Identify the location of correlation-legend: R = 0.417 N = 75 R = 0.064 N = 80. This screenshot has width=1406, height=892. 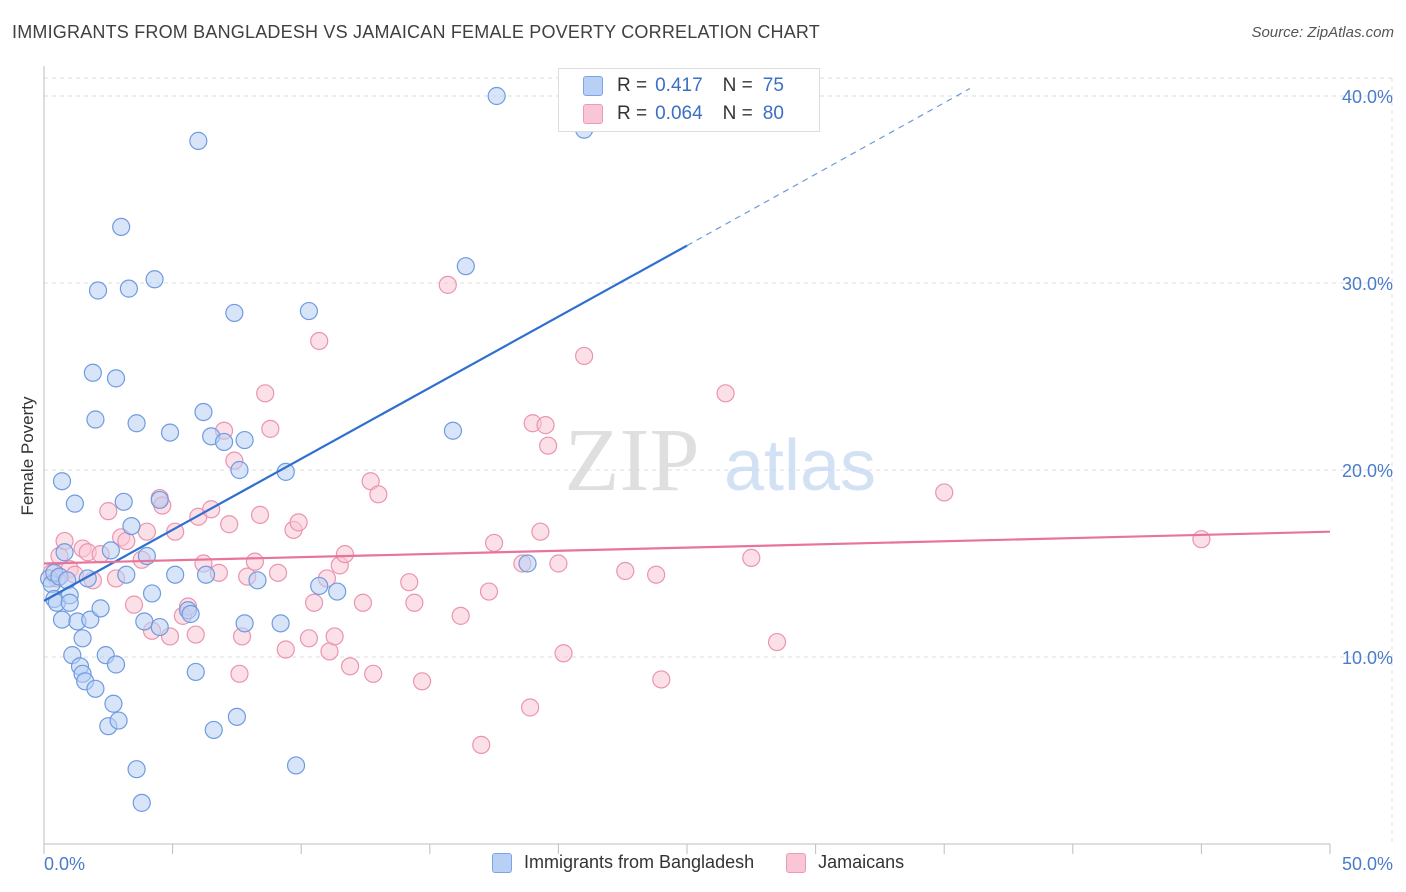
(689, 100).